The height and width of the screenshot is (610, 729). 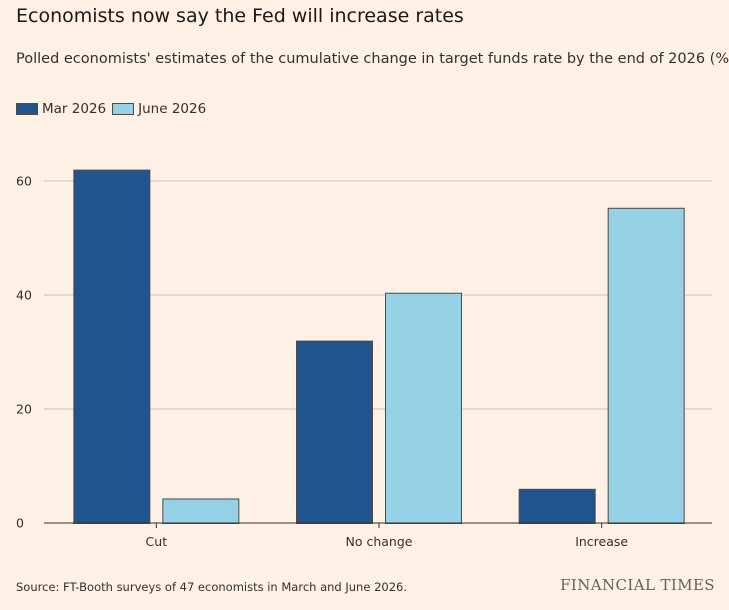 What do you see at coordinates (24, 409) in the screenshot?
I see `y-tick-label-20: 20` at bounding box center [24, 409].